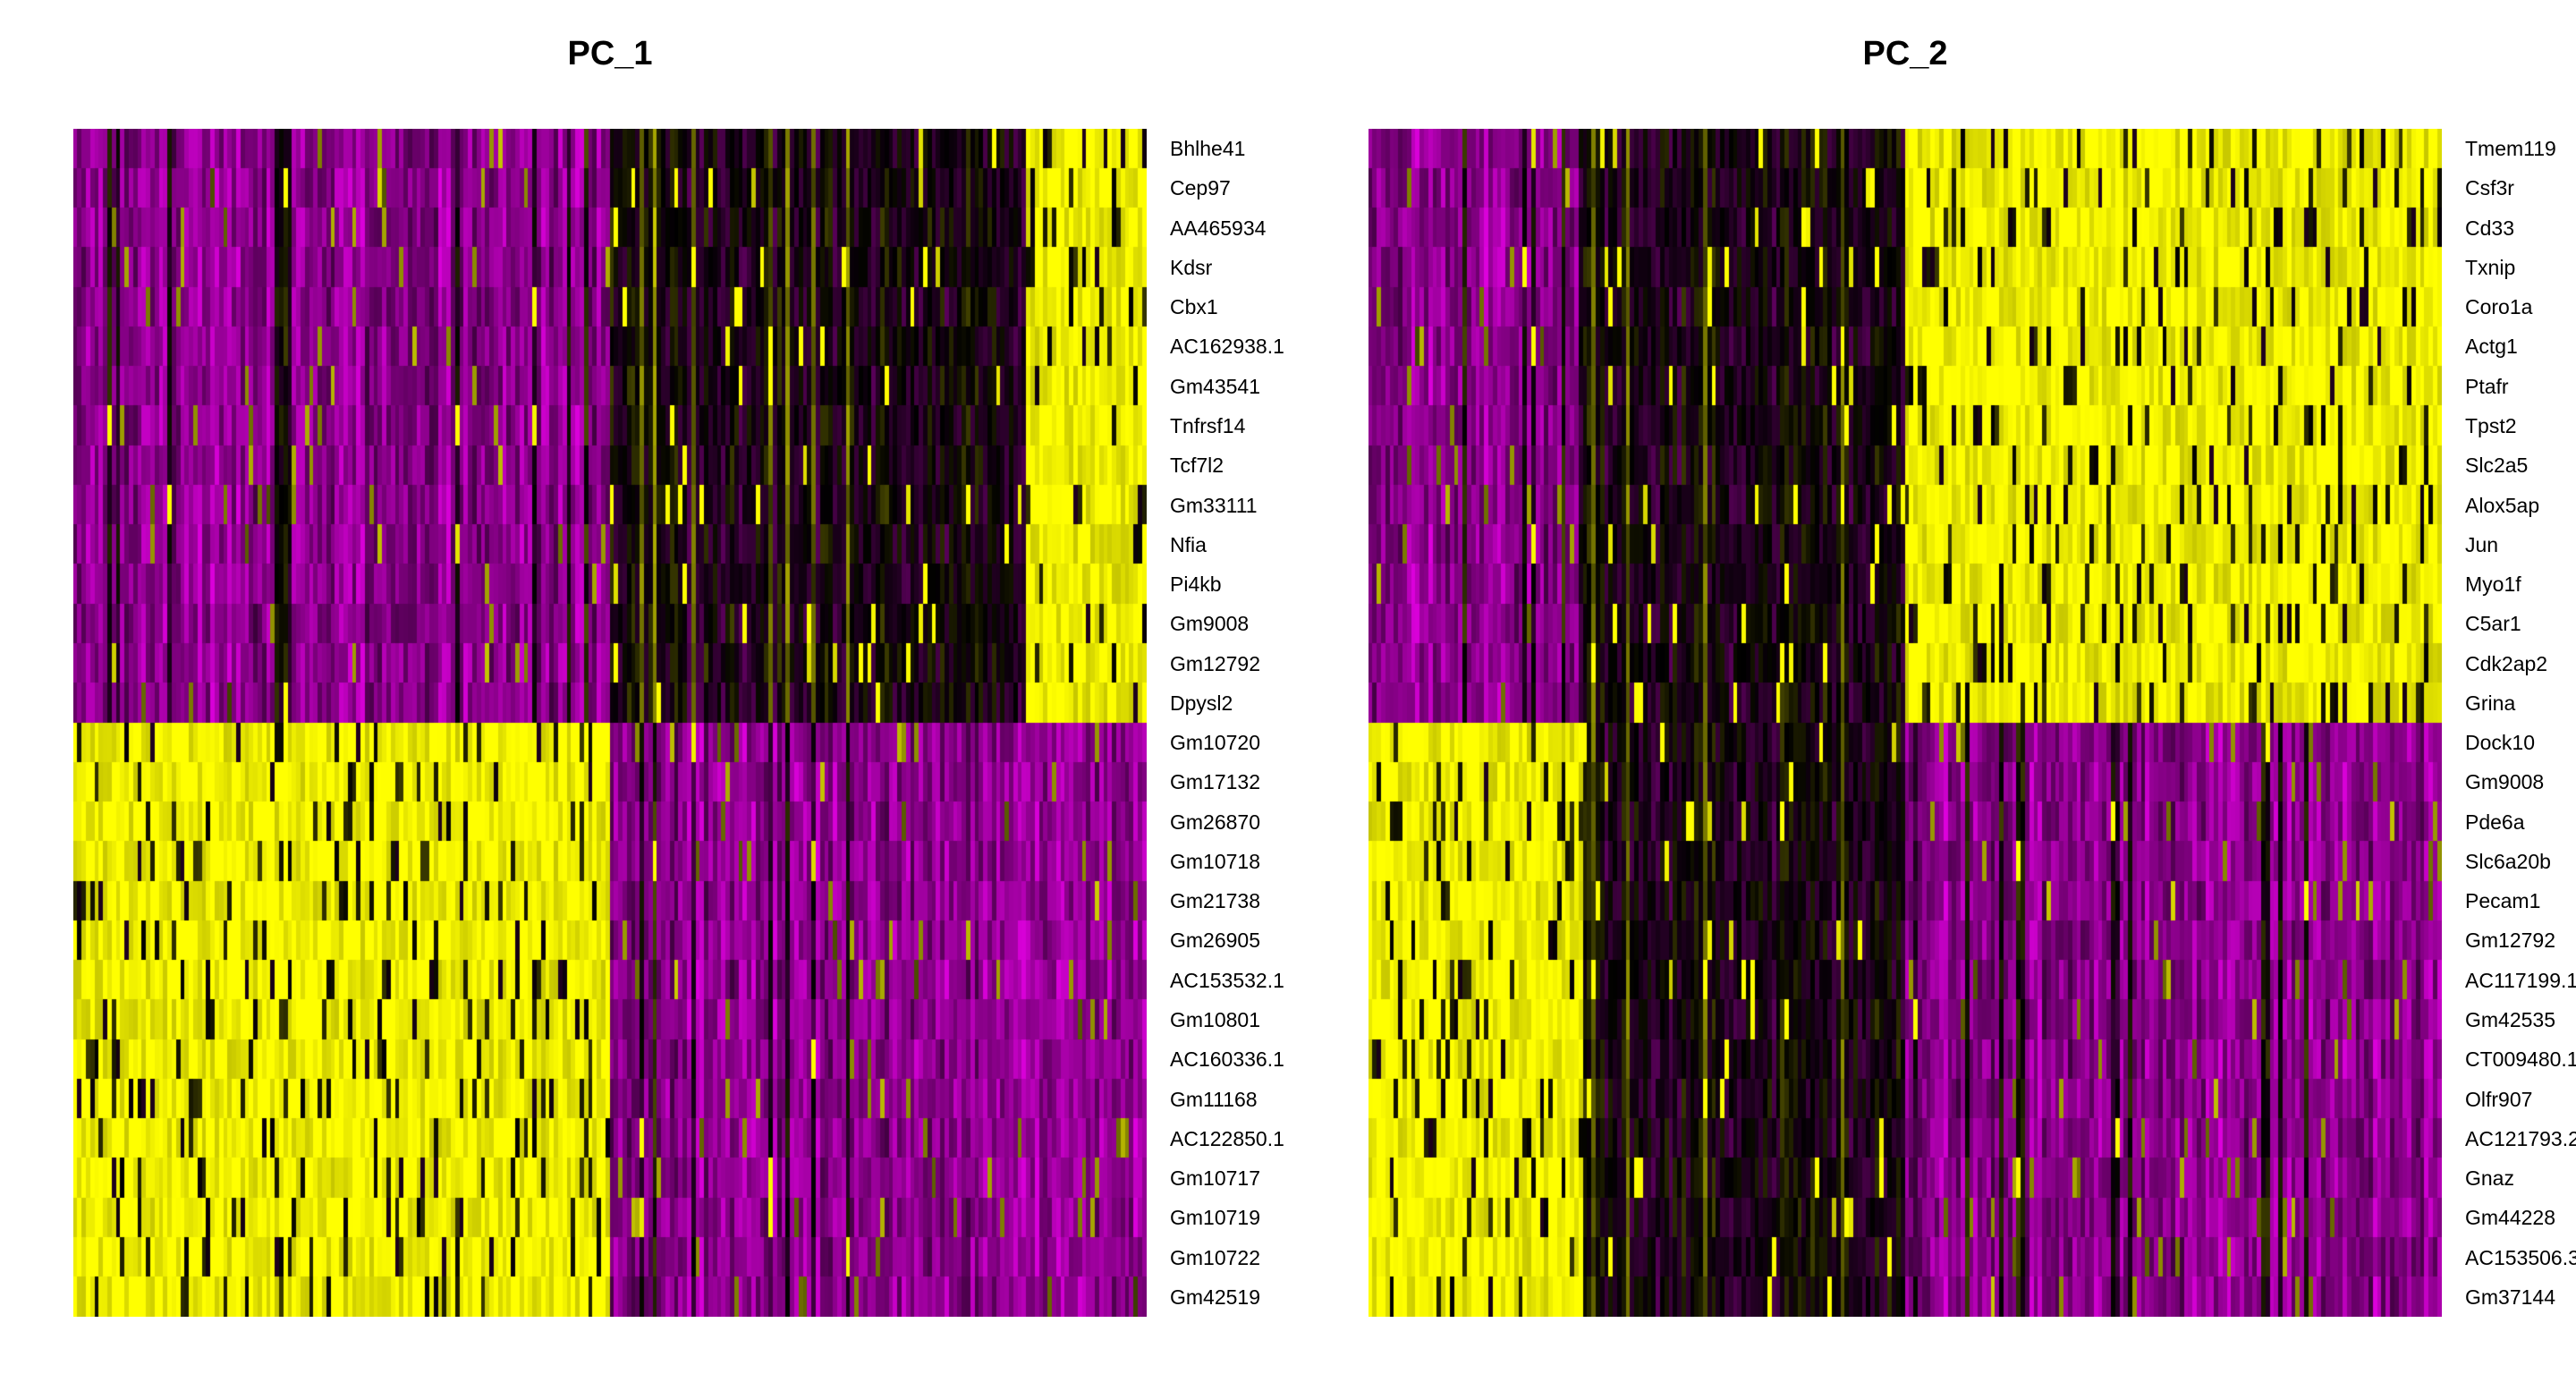  I want to click on gene-label: Kdsr, so click(1191, 267).